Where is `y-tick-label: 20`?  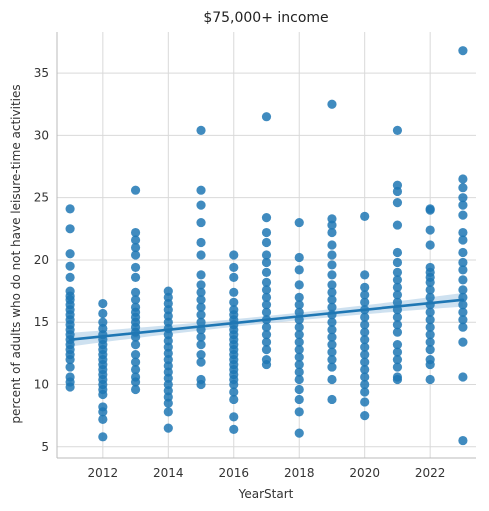 y-tick-label: 20 is located at coordinates (41, 260).